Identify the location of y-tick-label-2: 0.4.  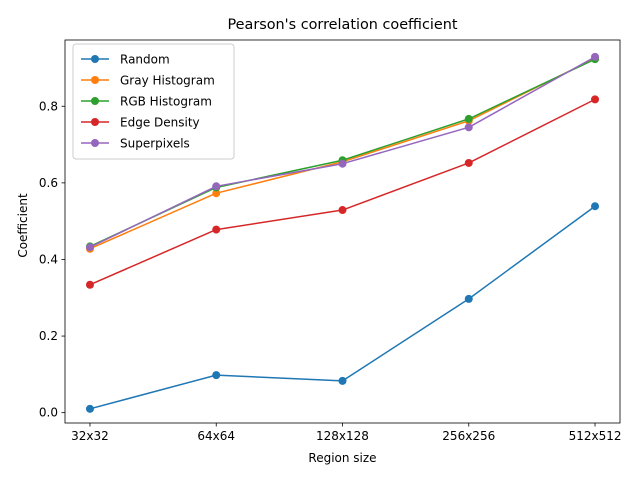
(48, 259).